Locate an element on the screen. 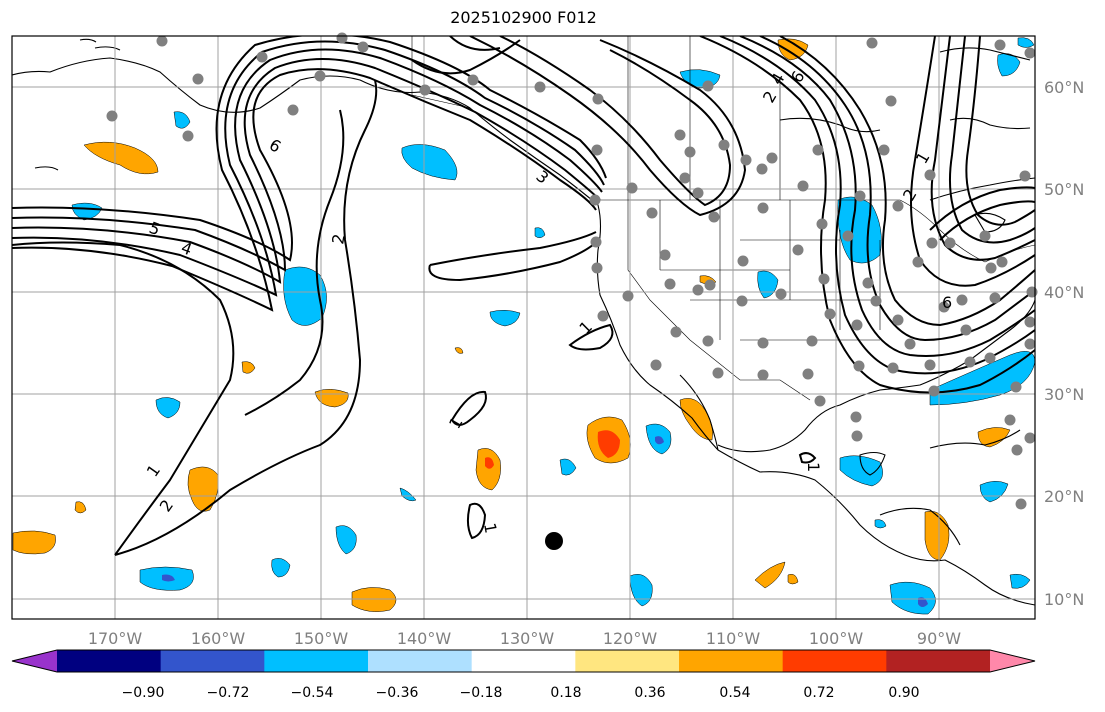  colorbar-tick-label: 0.18 is located at coordinates (565, 693).